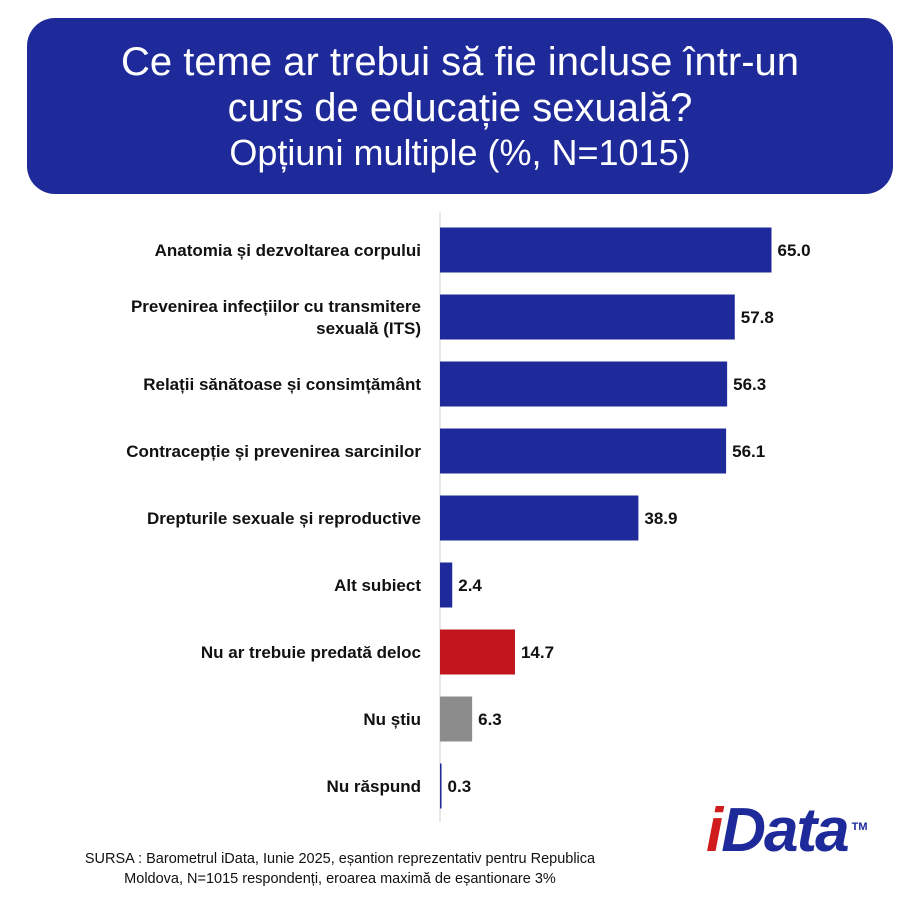  I want to click on title-line-2: curs de educație sexuală?, so click(460, 108).